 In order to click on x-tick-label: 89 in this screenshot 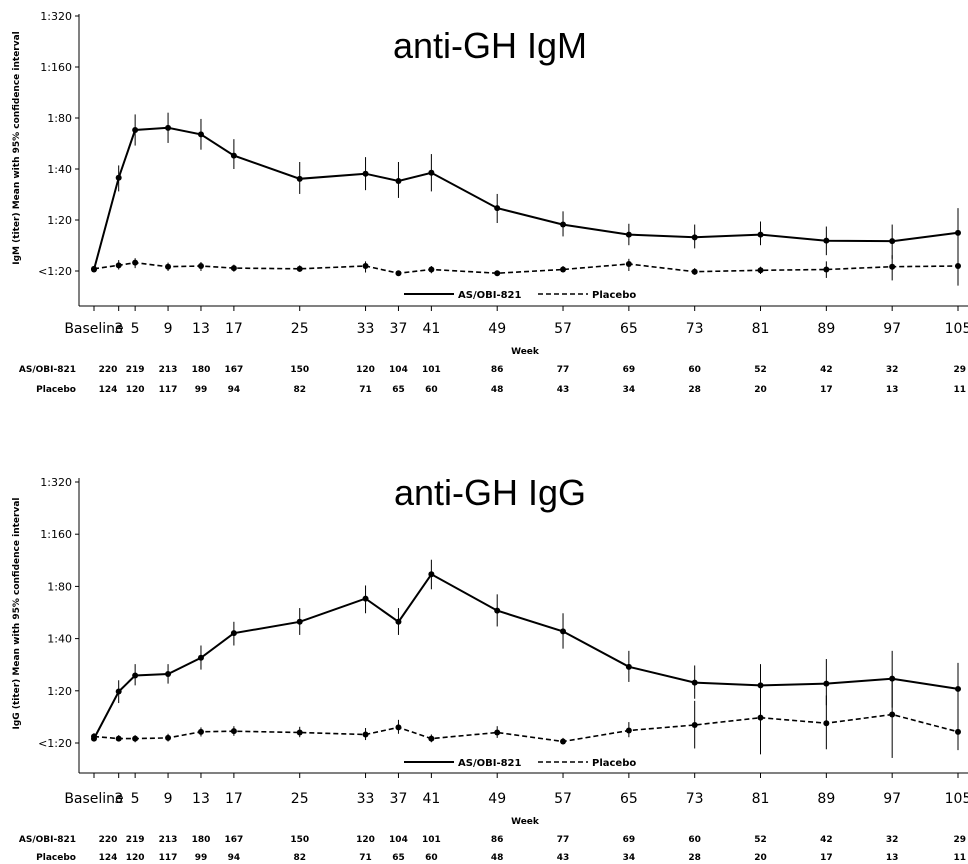, I will do `click(826, 799)`.